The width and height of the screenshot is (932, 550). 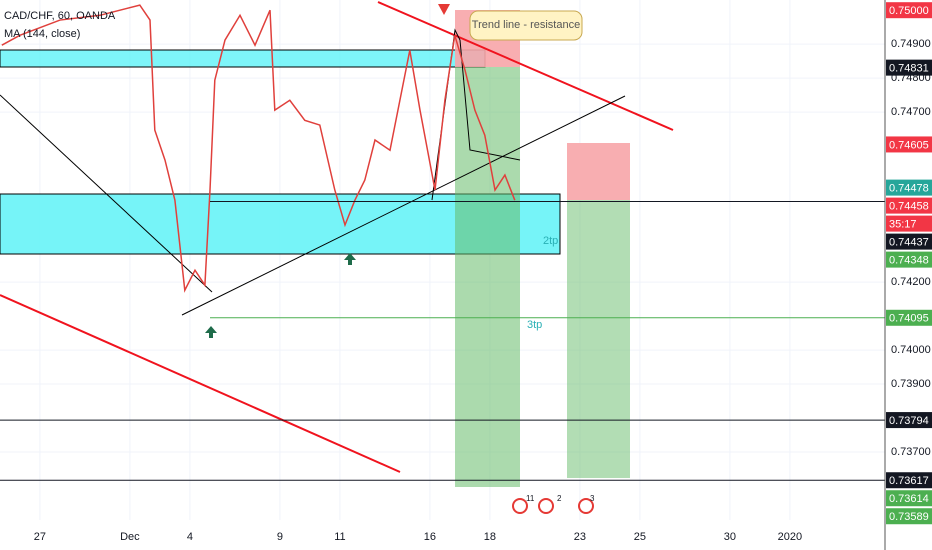 I want to click on y-tick-label: 0.73700, so click(x=911, y=452).